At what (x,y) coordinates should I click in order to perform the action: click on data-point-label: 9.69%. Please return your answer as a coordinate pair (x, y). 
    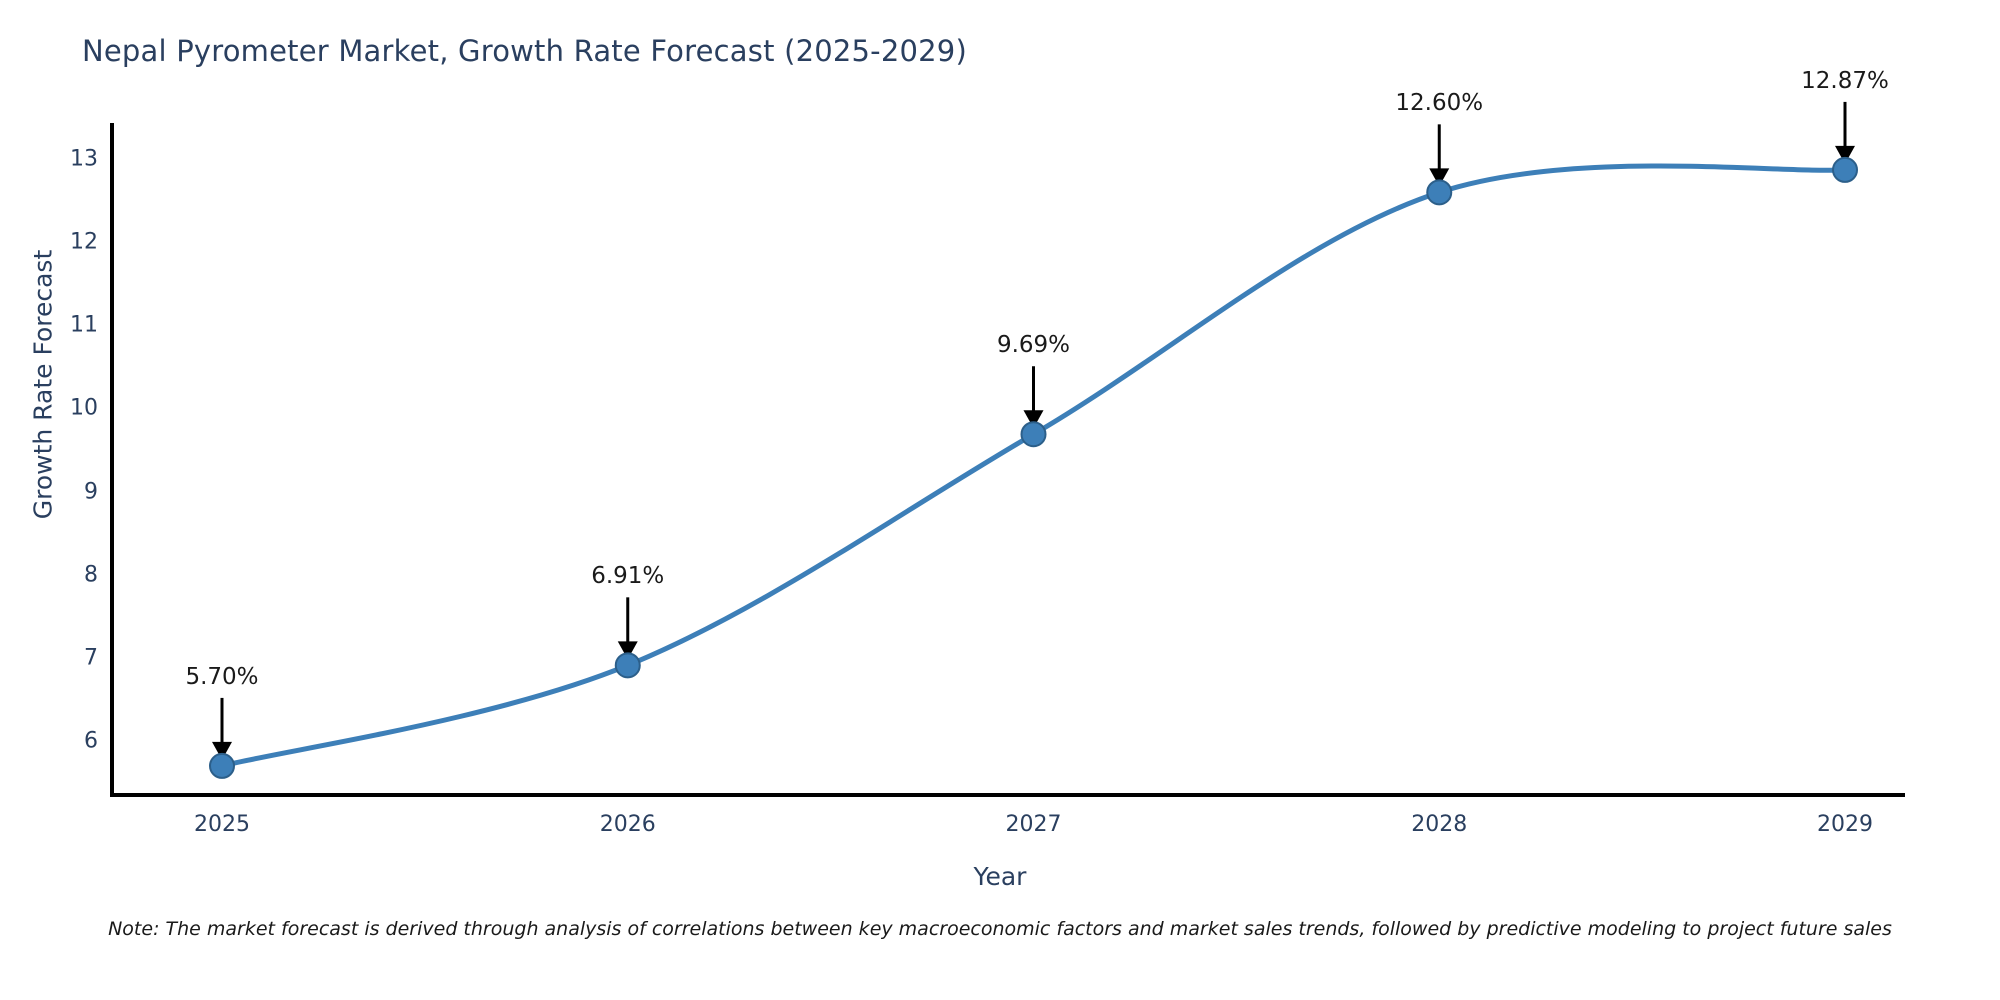
    Looking at the image, I should click on (1033, 345).